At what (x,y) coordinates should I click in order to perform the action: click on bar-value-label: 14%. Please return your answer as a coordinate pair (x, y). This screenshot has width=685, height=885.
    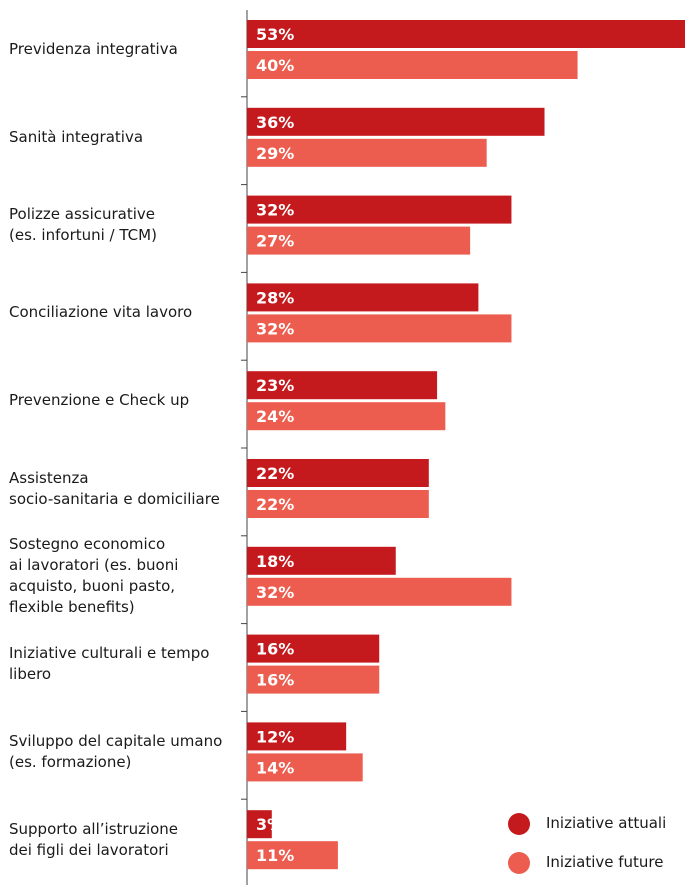
    Looking at the image, I should click on (275, 767).